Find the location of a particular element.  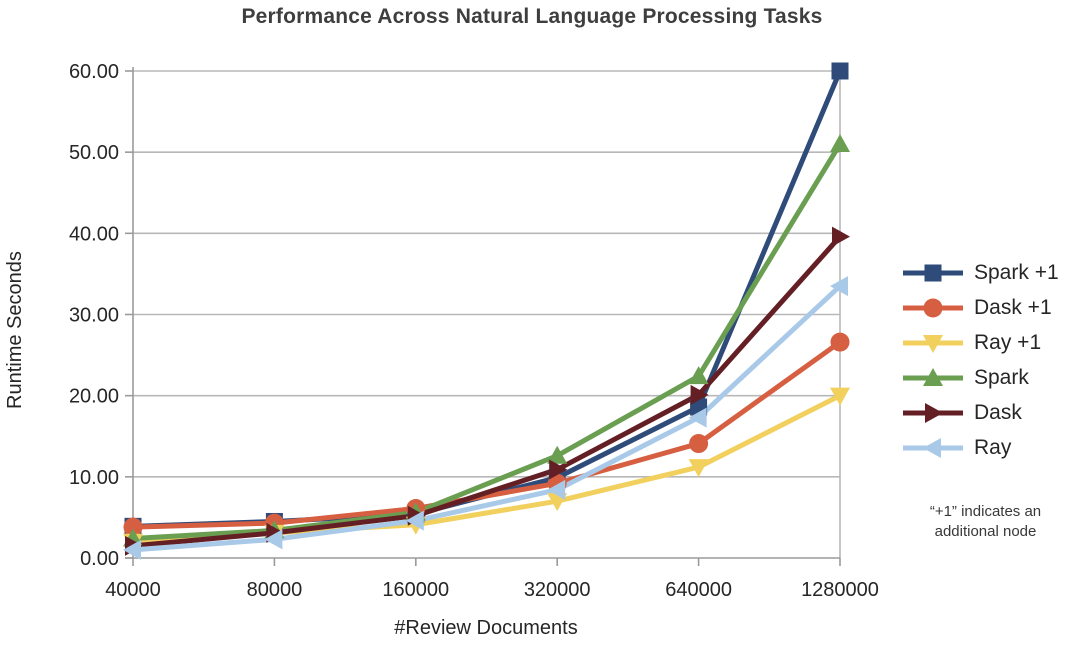

y-tick-label: 40.00 is located at coordinates (94, 234).